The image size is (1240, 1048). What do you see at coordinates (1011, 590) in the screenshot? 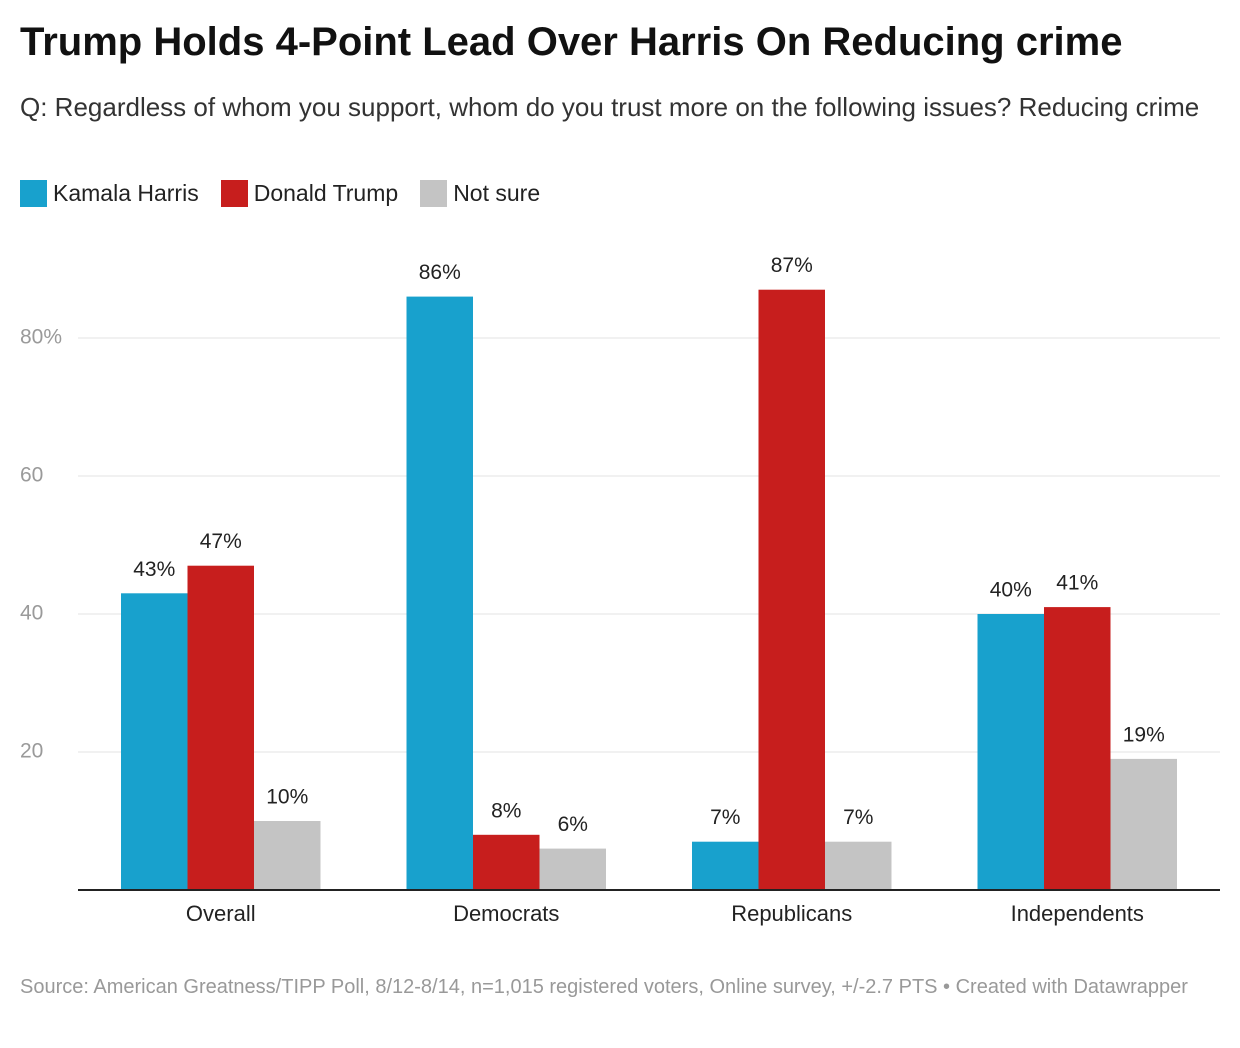
I see `value-label: 40%` at bounding box center [1011, 590].